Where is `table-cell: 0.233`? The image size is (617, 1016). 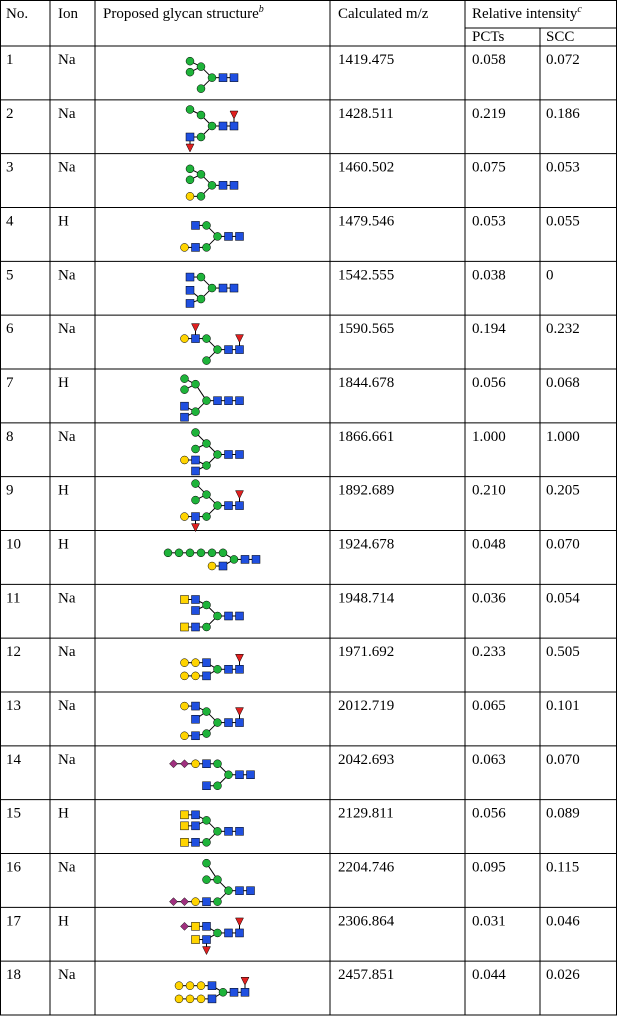 table-cell: 0.233 is located at coordinates (489, 652).